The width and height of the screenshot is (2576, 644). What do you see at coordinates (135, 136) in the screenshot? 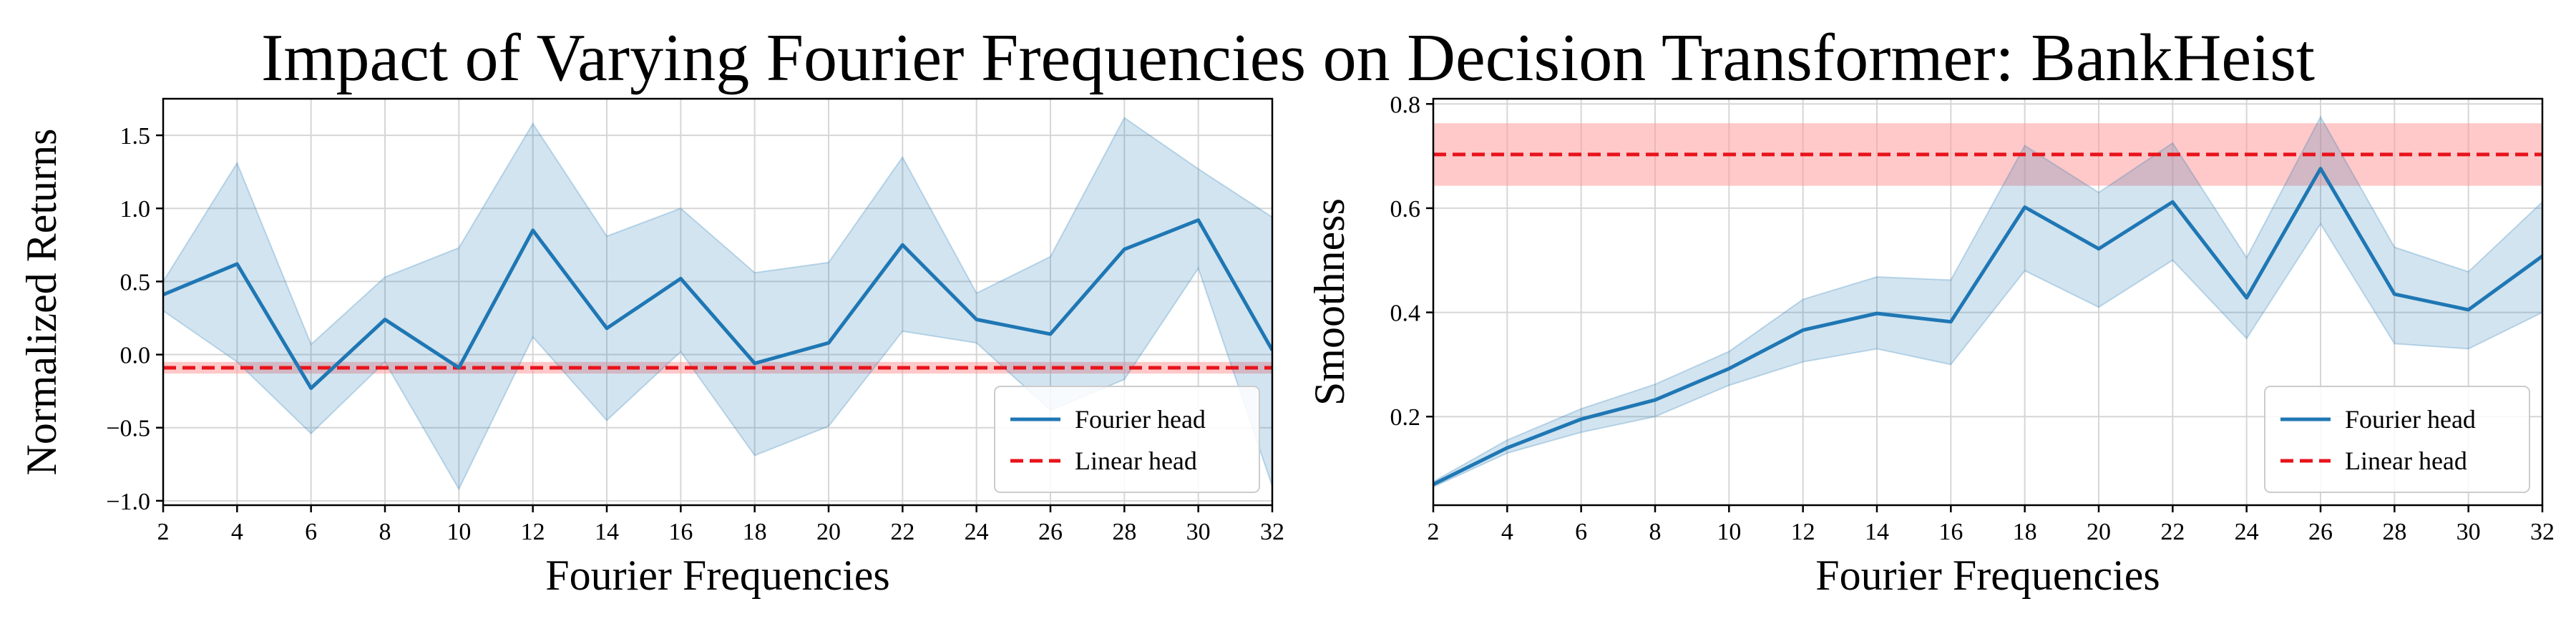
I see `y-tick-label: 1.5` at bounding box center [135, 136].